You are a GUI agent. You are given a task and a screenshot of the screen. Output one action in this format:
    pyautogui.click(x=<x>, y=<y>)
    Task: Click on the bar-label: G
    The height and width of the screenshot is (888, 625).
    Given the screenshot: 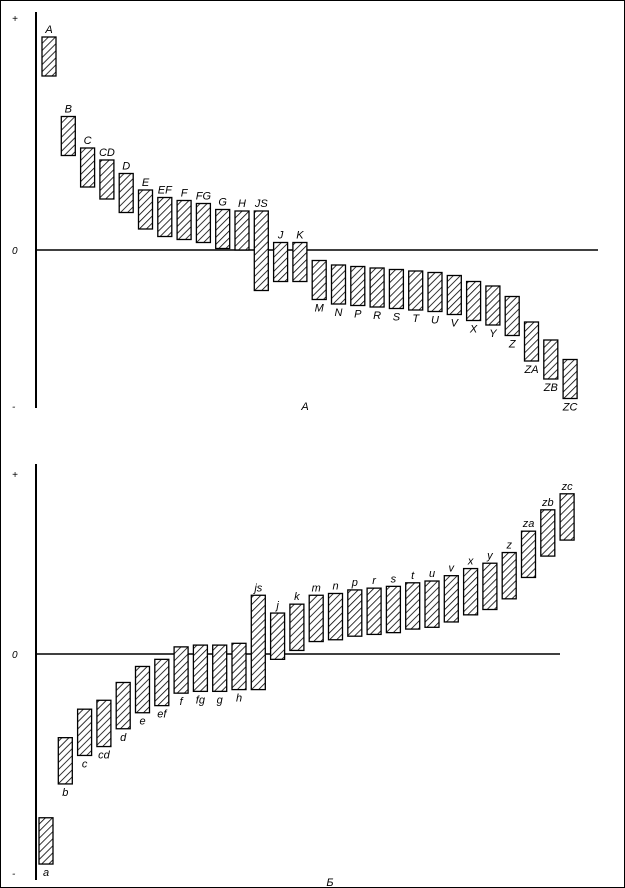 What is the action you would take?
    pyautogui.click(x=222, y=203)
    